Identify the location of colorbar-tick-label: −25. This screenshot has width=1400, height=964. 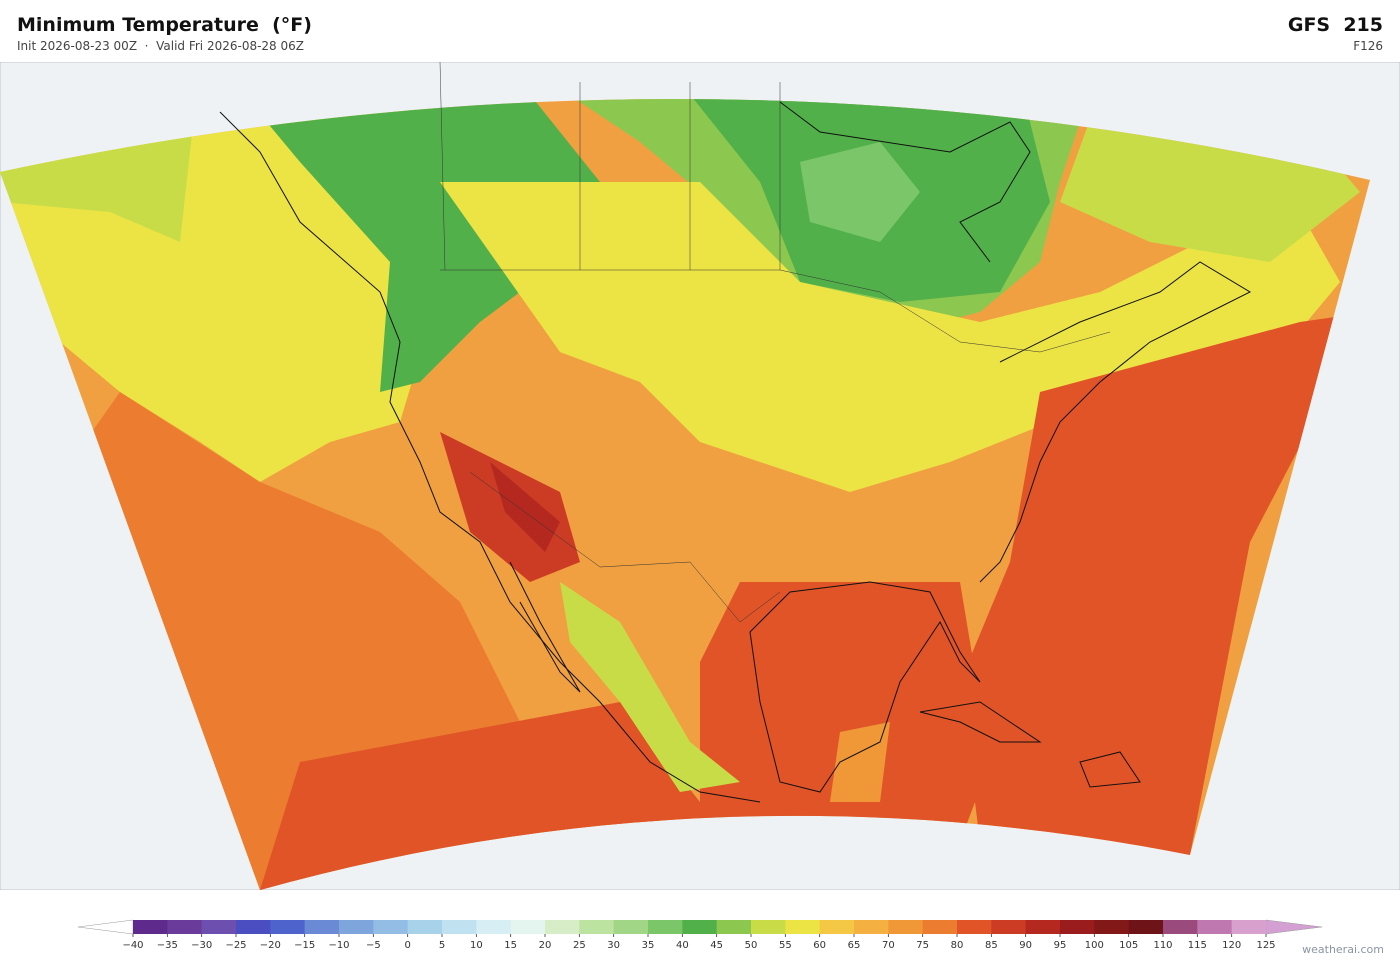
(235, 945).